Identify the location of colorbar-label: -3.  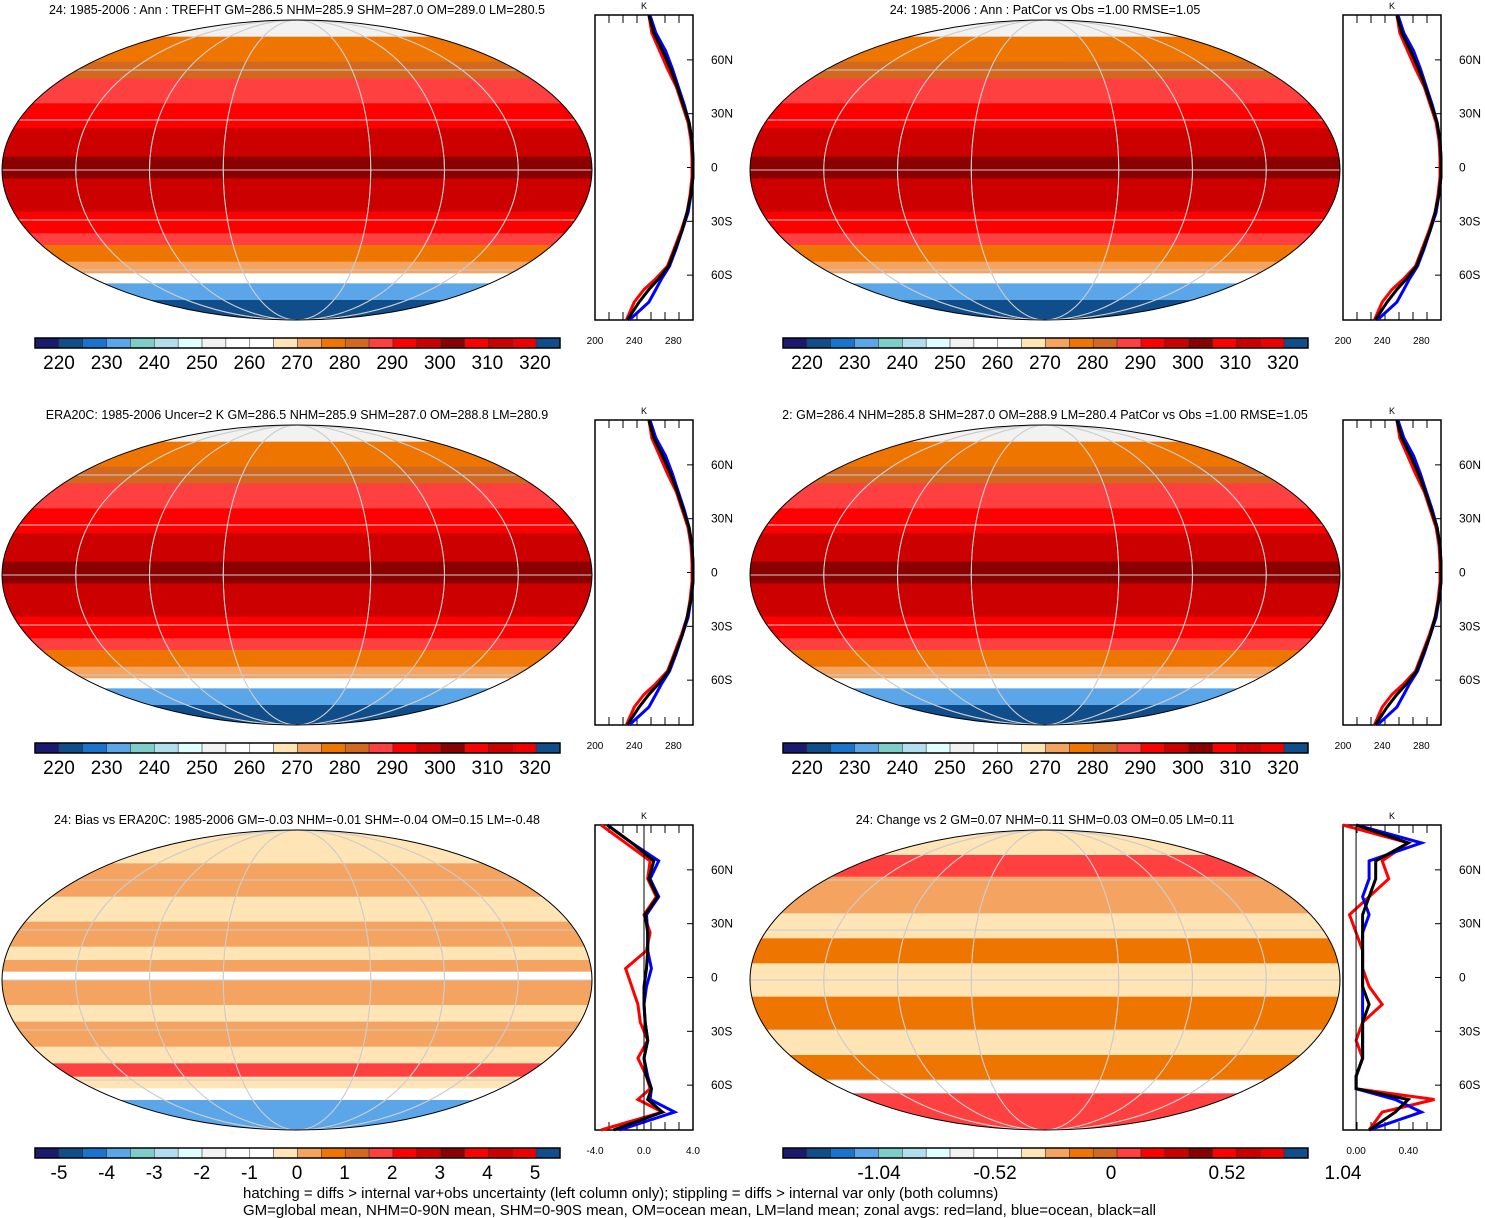
(154, 1173).